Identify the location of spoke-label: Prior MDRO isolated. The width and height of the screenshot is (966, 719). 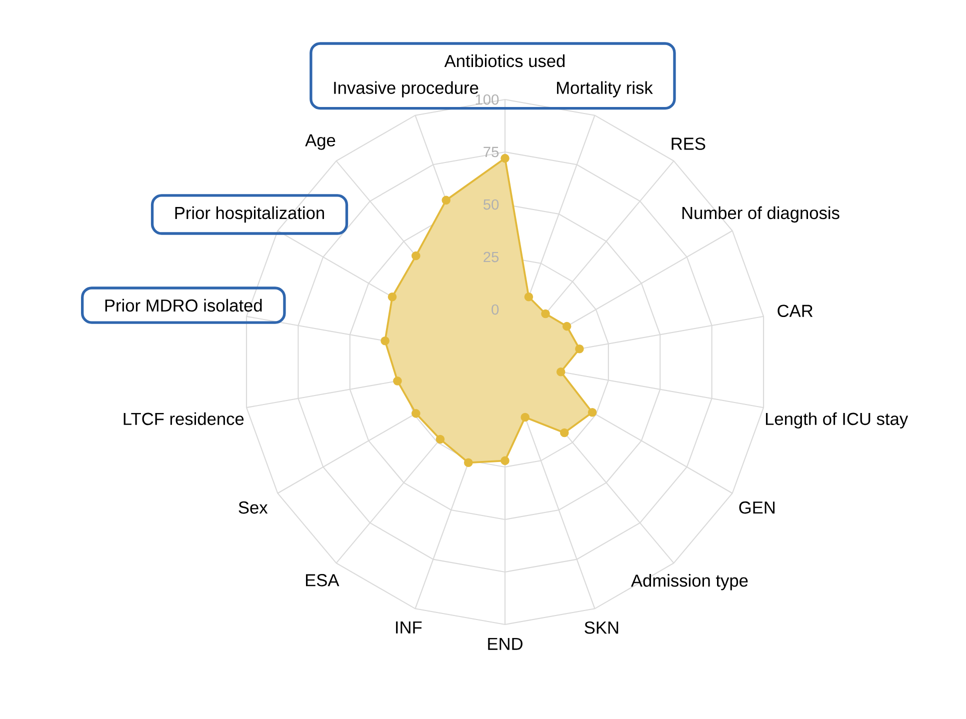
(183, 305).